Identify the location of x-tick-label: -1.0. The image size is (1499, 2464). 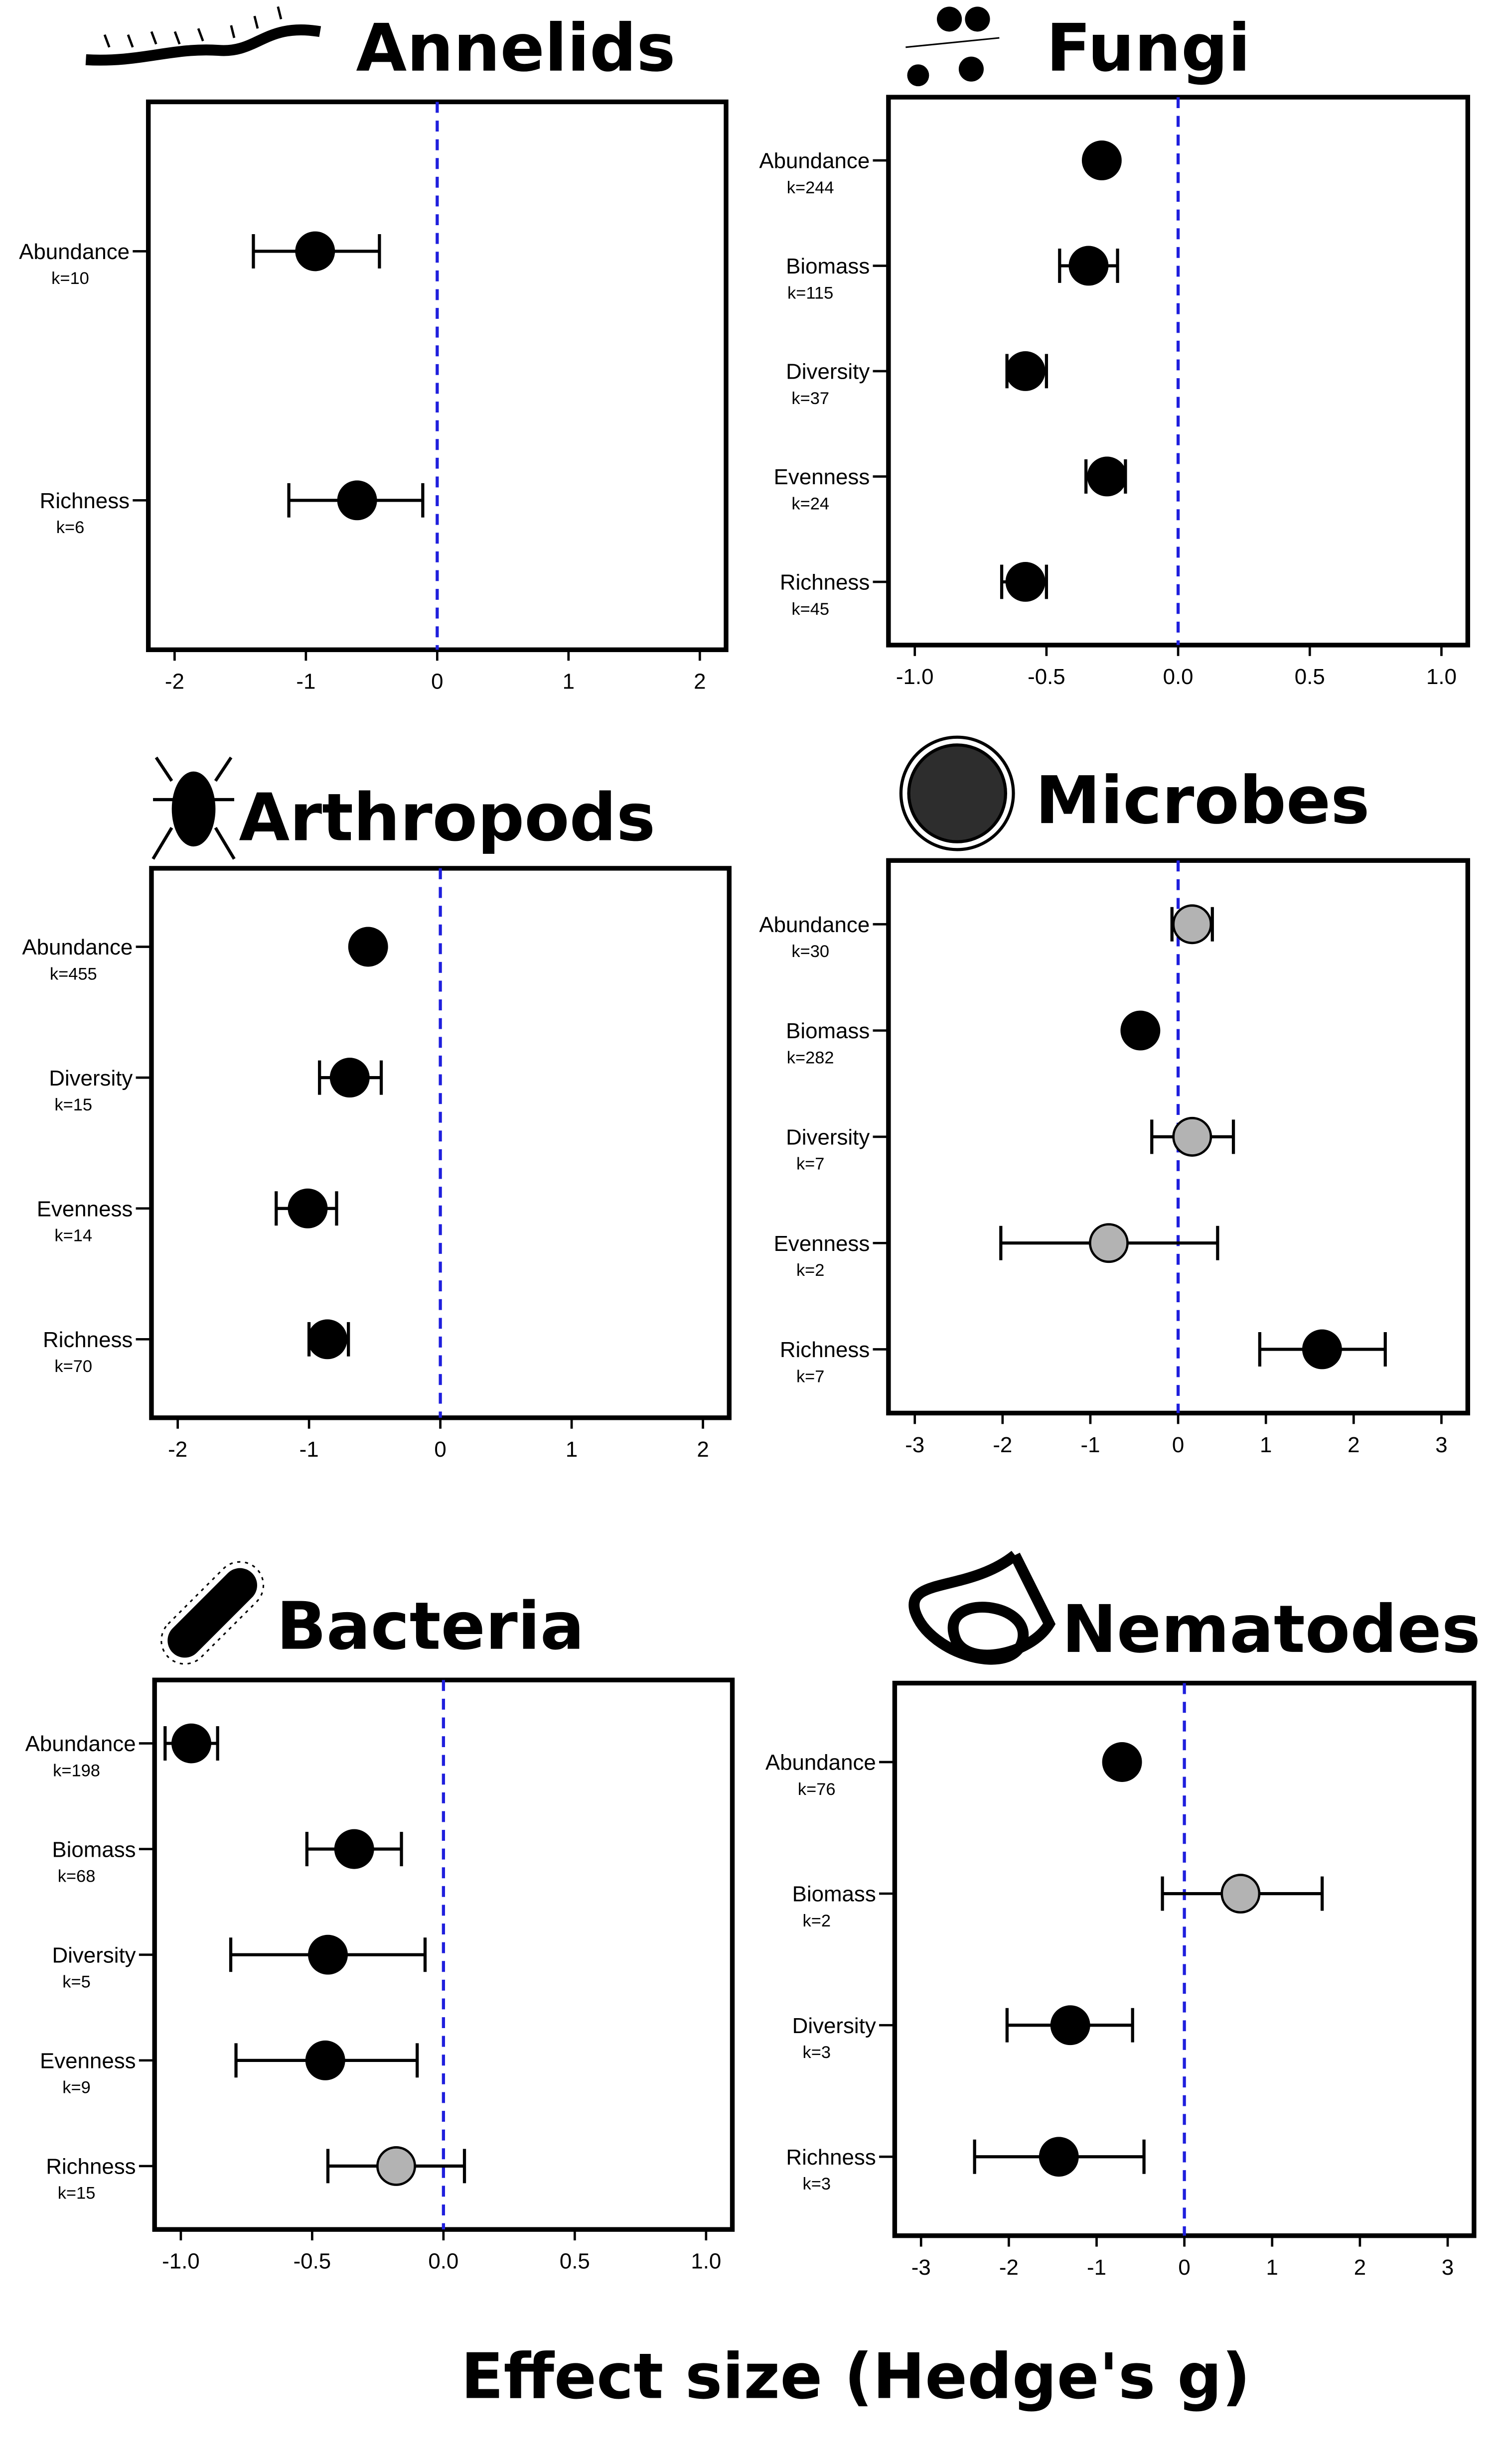
(181, 2261).